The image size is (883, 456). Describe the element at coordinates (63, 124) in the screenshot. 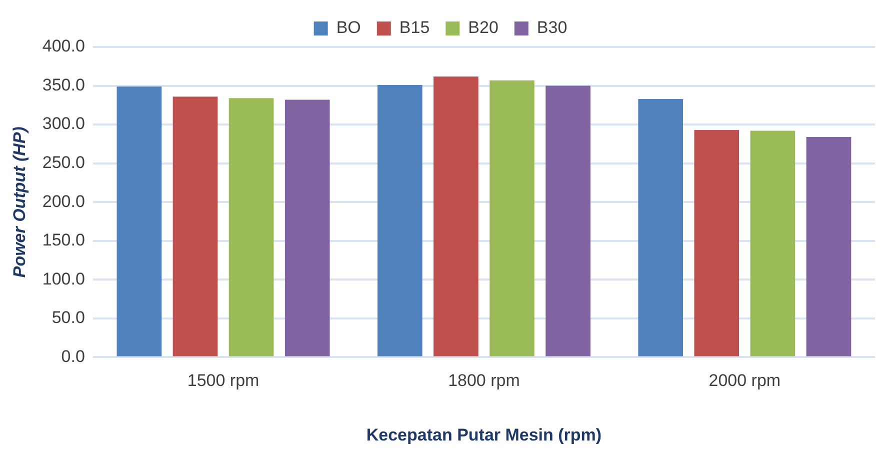

I see `y-tick-label: 300.0` at that location.